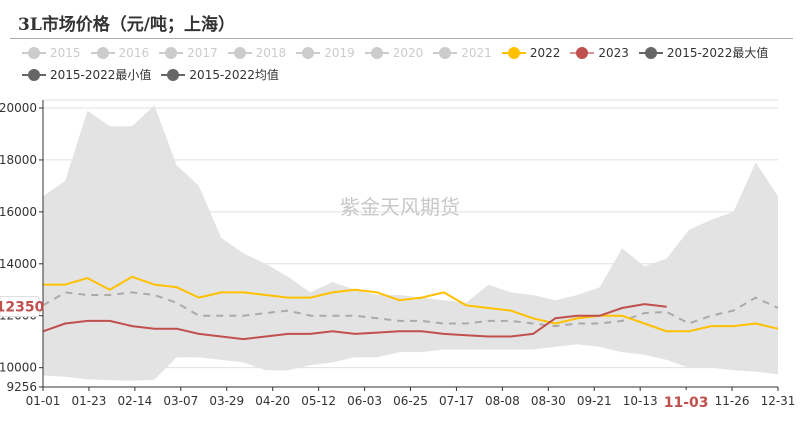 This screenshot has width=803, height=430. Describe the element at coordinates (21, 387) in the screenshot. I see `y-tick-label: 9256` at that location.